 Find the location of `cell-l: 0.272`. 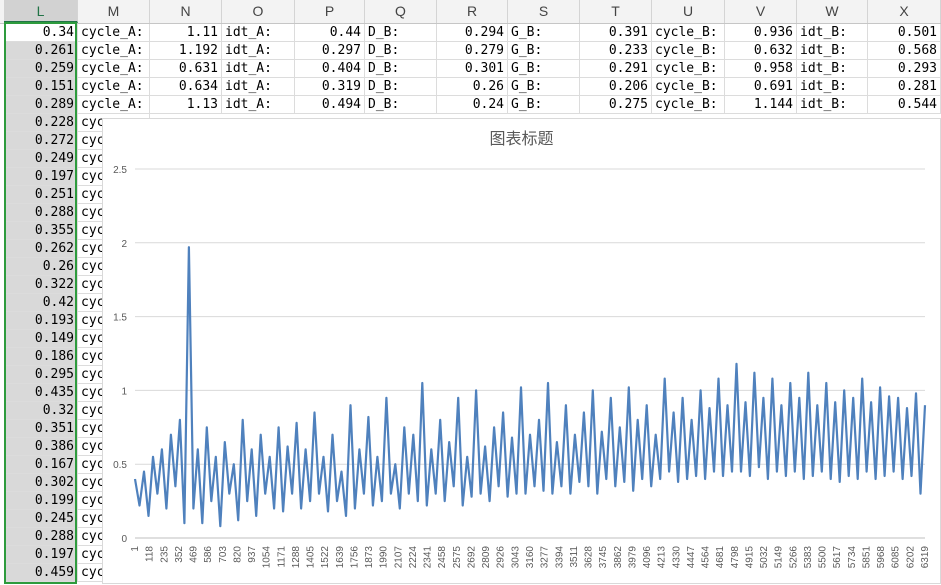

cell-l: 0.272 is located at coordinates (41, 141).